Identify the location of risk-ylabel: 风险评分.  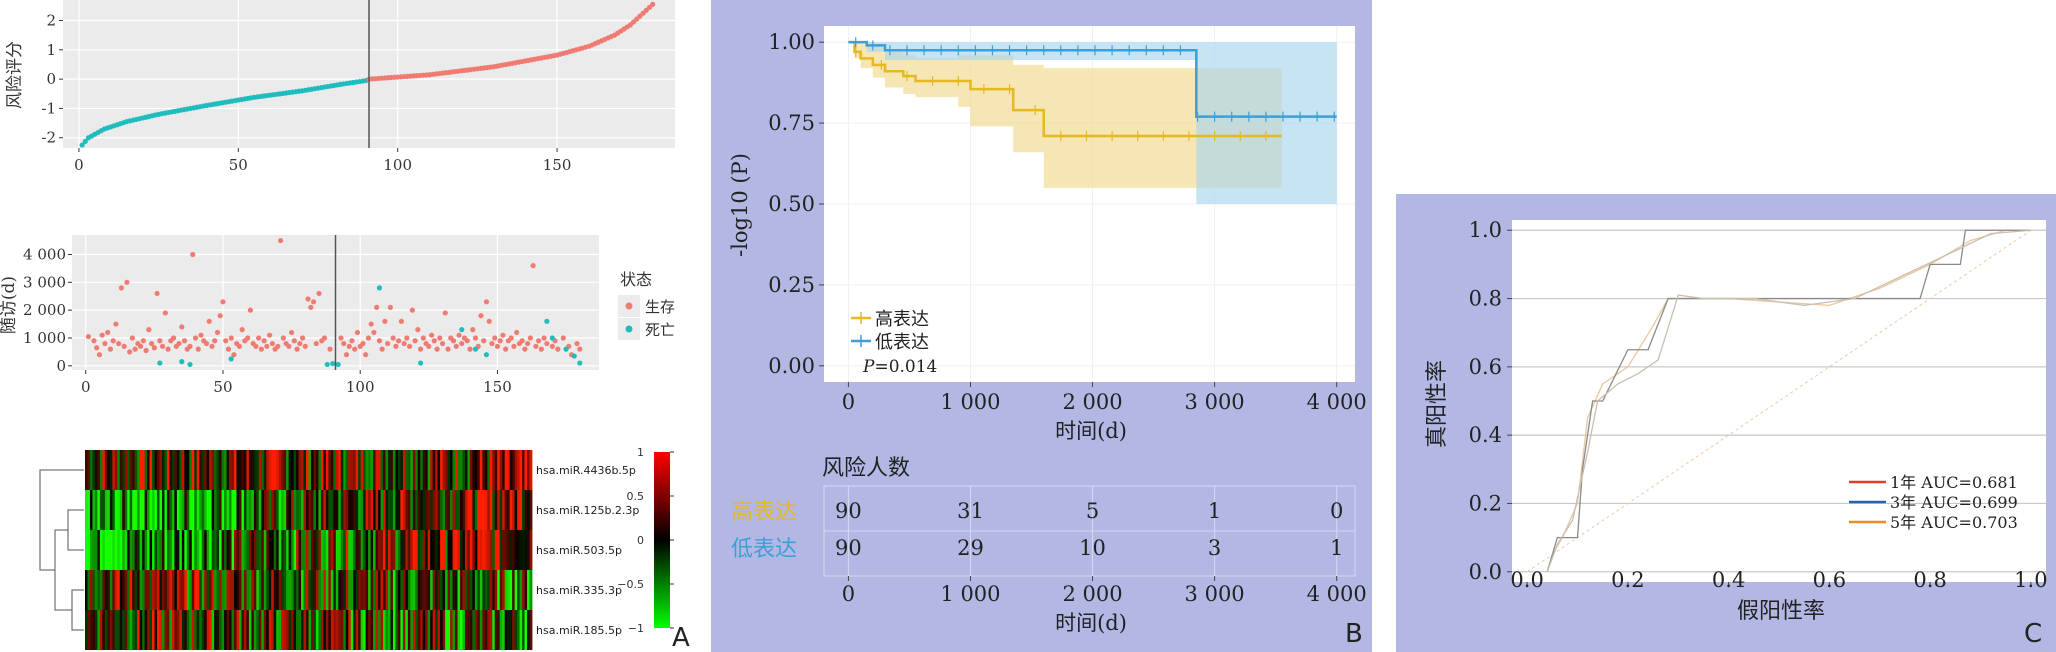
(15, 75).